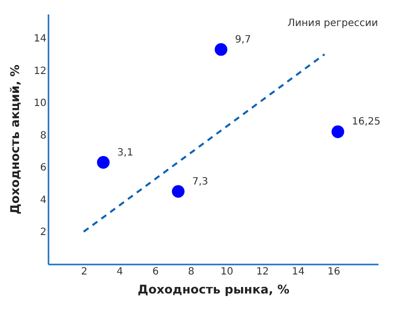 This screenshot has height=320, width=400. I want to click on y-tick-label: 12, so click(40, 71).